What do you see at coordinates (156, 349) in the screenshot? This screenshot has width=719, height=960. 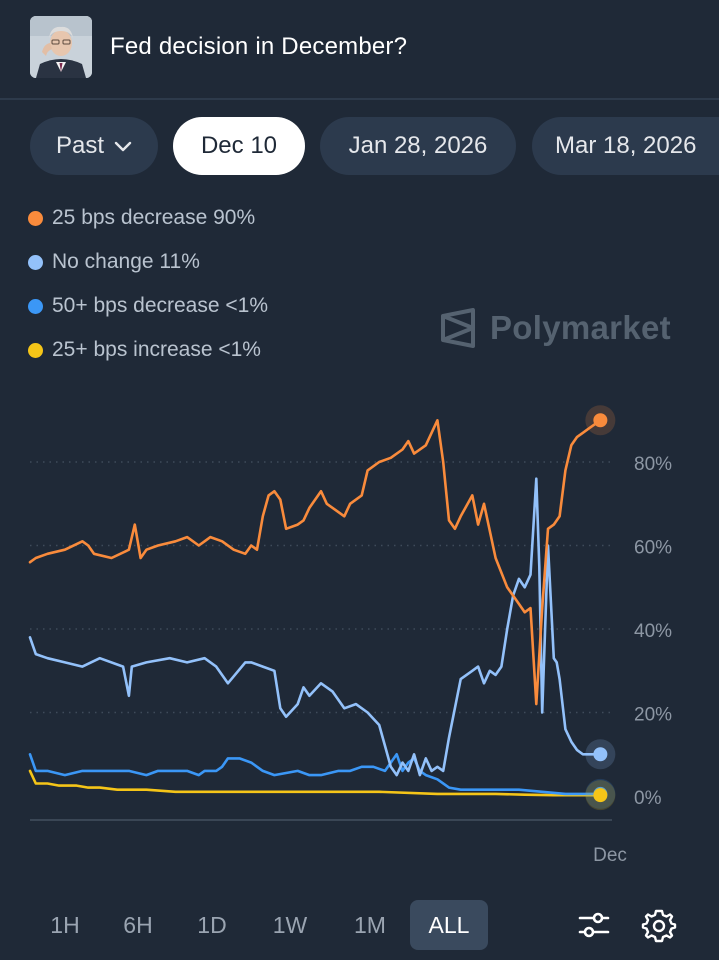 I see `legend-label: 25+ bps increase <1%` at bounding box center [156, 349].